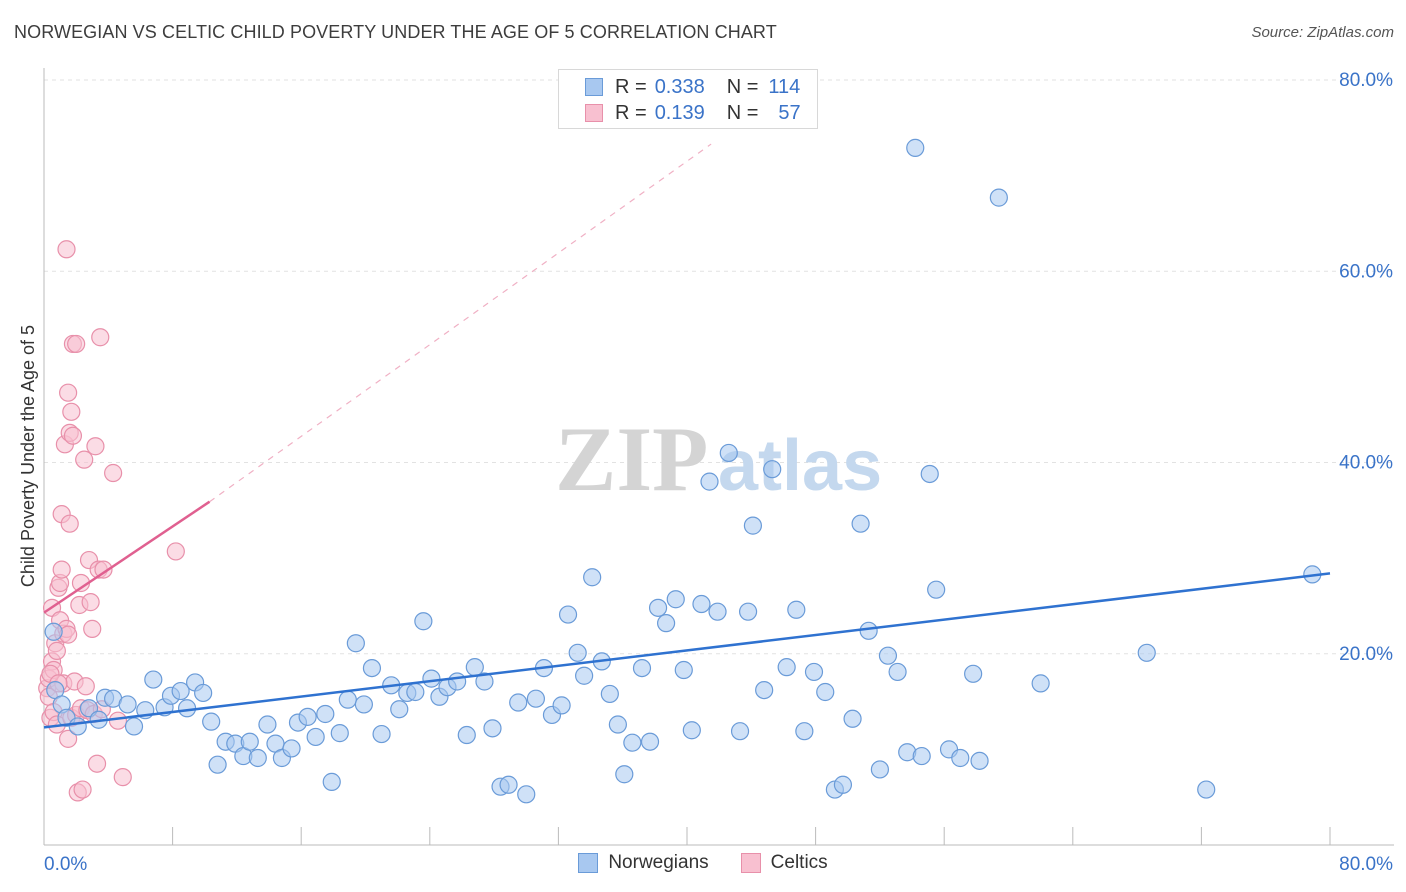  I want to click on legend-box: R = 0.338 N = 114 R = 0.139 N = 57, so click(688, 99).